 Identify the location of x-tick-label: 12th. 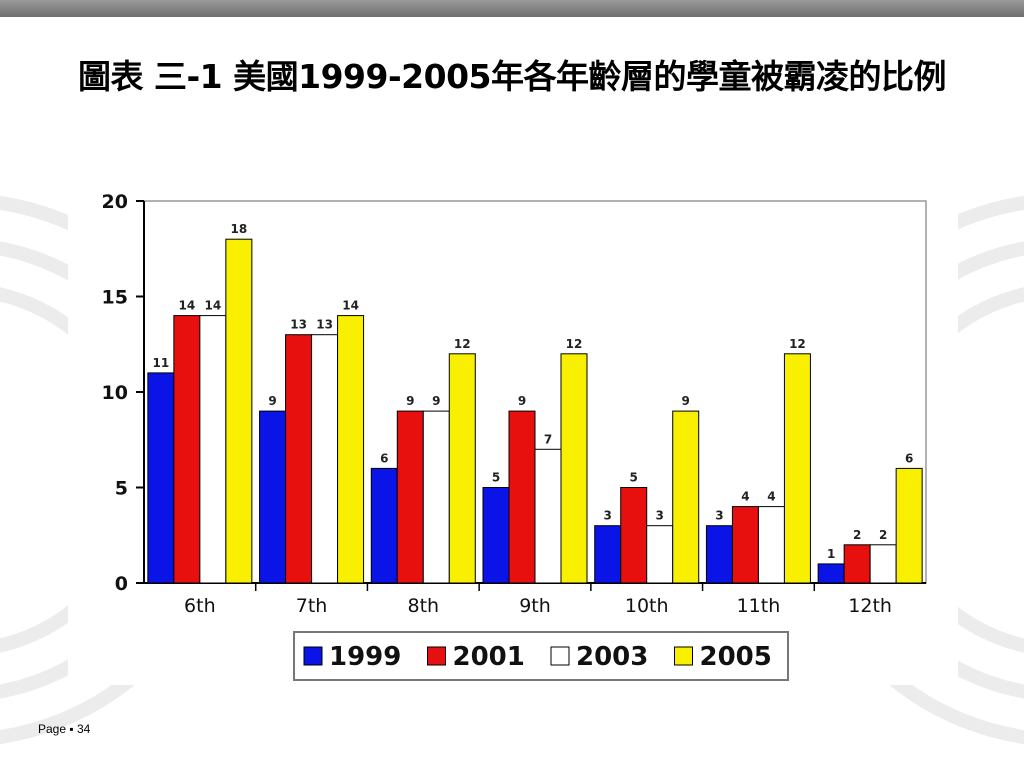
(870, 606).